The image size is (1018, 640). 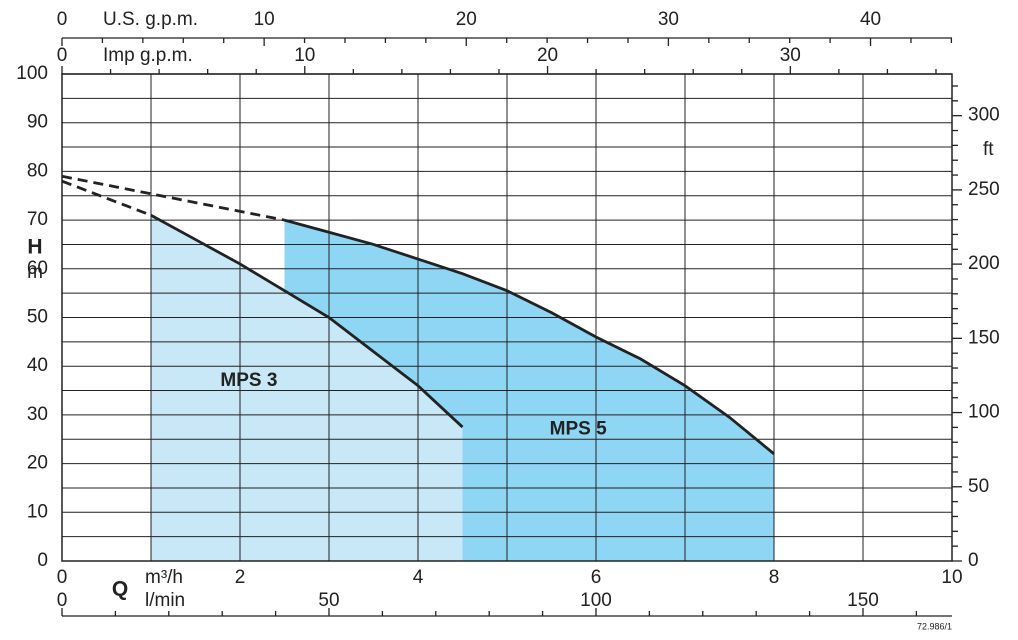 I want to click on tick-label: 40, so click(x=870, y=19).